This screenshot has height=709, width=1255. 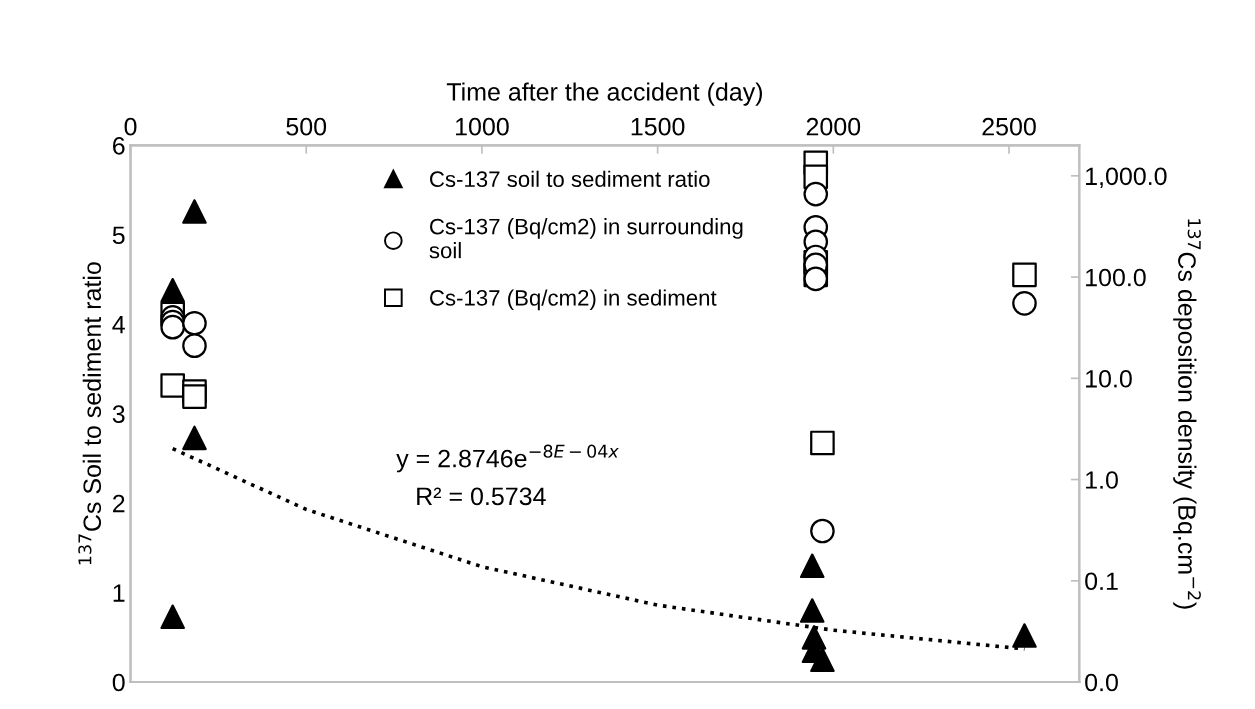 What do you see at coordinates (507, 458) in the screenshot?
I see `annotation: y = 2.8746e$^{−8E−04x}$` at bounding box center [507, 458].